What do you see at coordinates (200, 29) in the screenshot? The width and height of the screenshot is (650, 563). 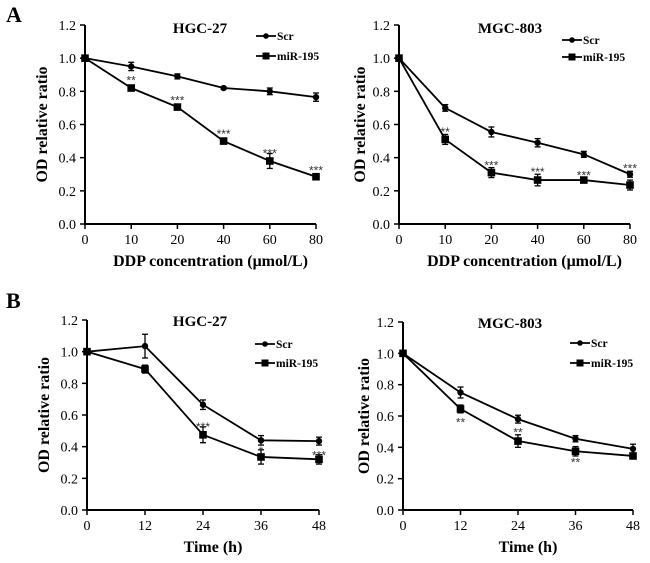 I see `chart-title: HGC-27` at bounding box center [200, 29].